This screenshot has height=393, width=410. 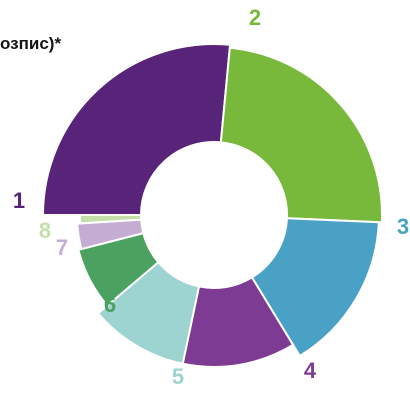 I want to click on slice-label-2: 2, so click(x=255, y=17).